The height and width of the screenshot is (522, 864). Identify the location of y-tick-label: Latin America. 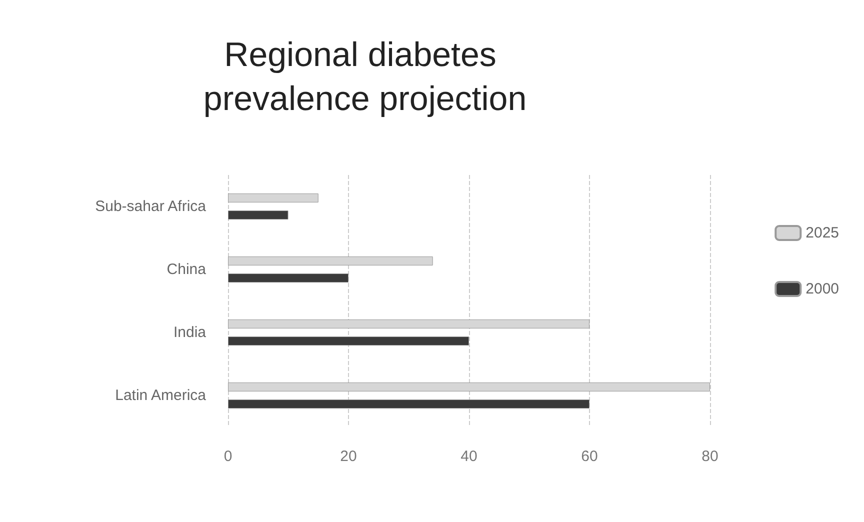
(161, 395).